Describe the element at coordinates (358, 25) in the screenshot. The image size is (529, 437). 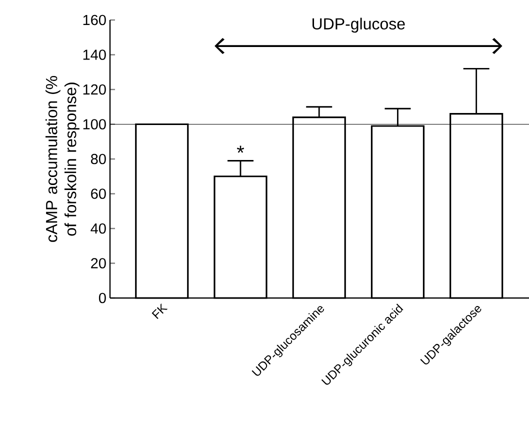
I see `annotation: UDP-glucose` at that location.